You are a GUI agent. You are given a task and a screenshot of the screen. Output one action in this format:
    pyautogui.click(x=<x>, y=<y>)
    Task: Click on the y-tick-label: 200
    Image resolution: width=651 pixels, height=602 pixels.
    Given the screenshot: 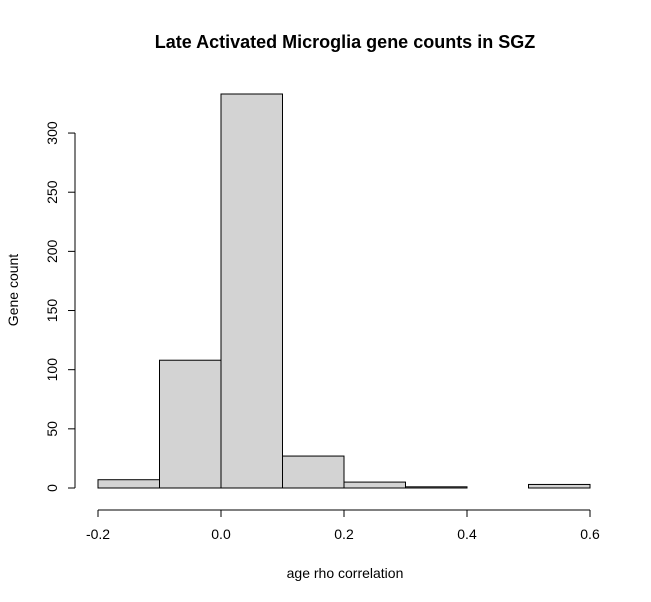 What is the action you would take?
    pyautogui.click(x=52, y=251)
    